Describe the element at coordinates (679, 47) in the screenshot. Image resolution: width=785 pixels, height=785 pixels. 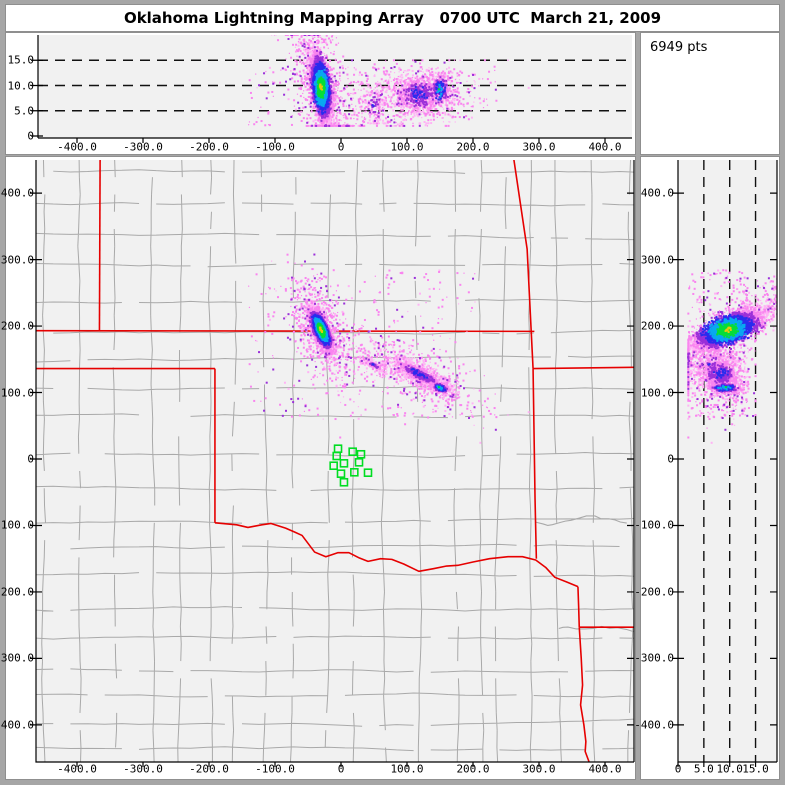
I see `points-count-label: 6949 pts` at that location.